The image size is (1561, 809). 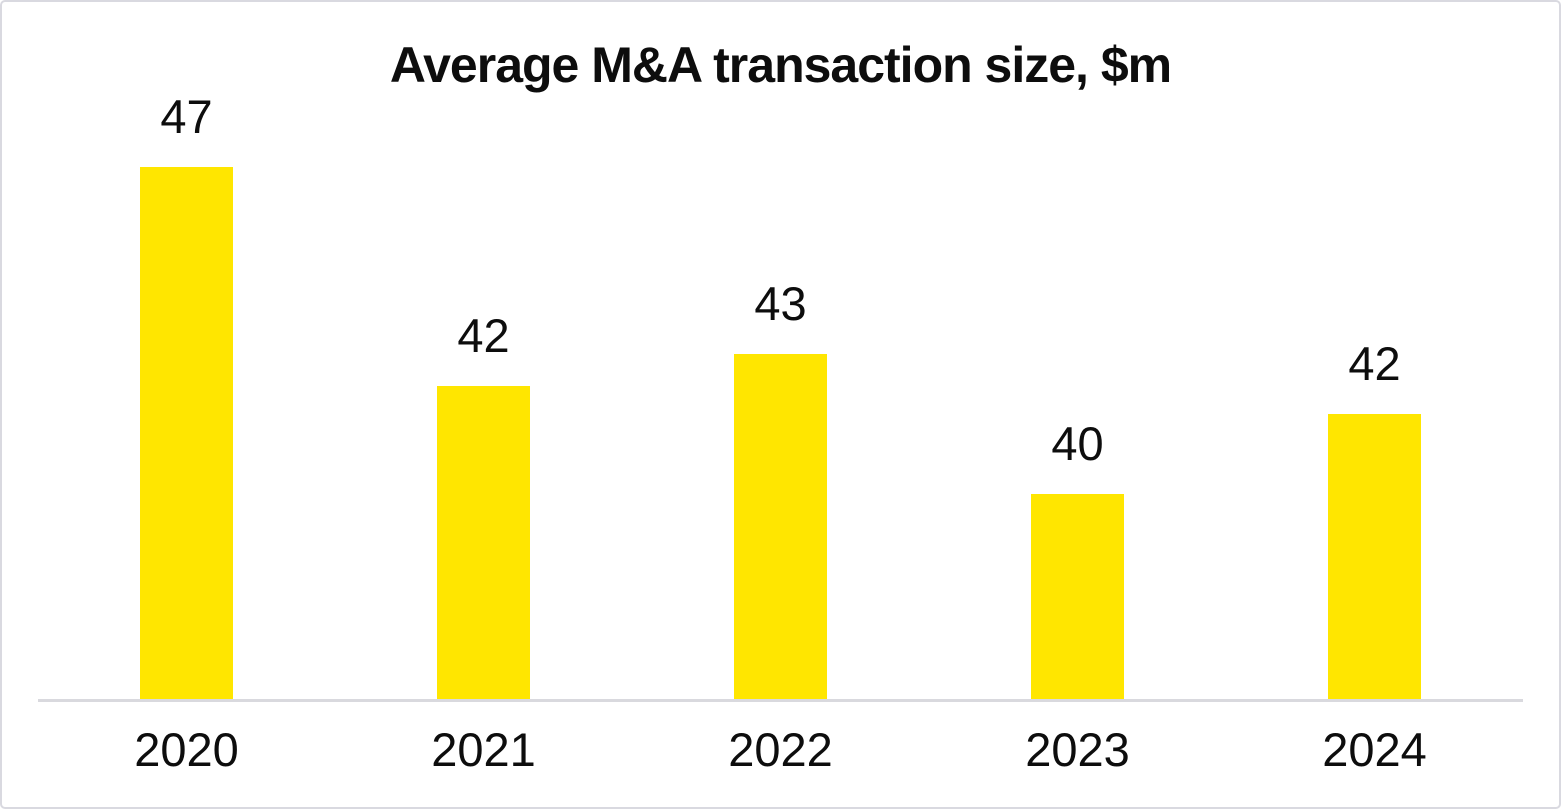 I want to click on data-label-2021: 42, so click(x=483, y=336).